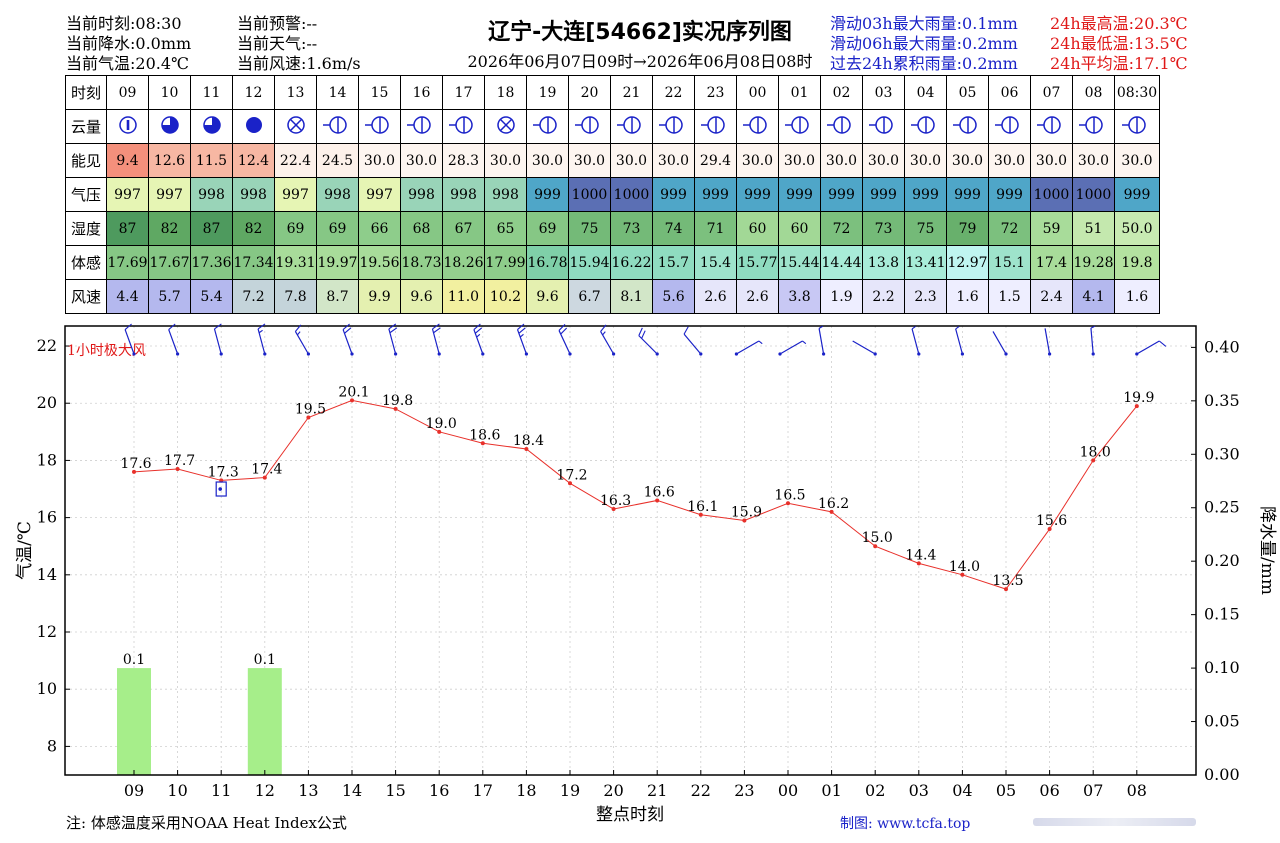  Describe the element at coordinates (613, 790) in the screenshot. I see `x-tick-label: 20` at that location.